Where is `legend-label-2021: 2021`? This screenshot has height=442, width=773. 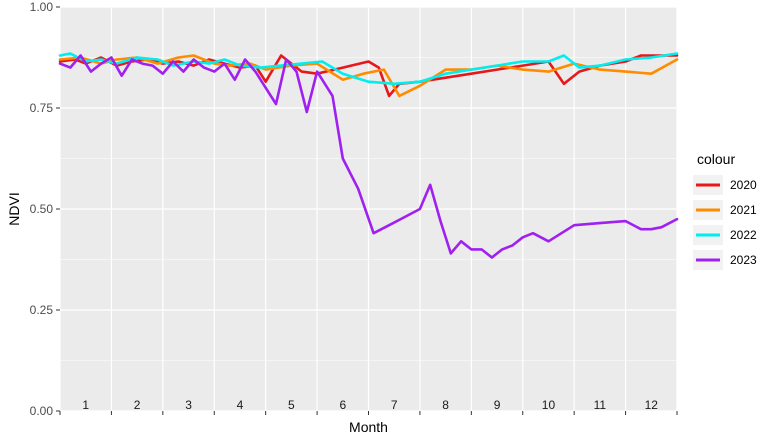 legend-label-2021: 2021 is located at coordinates (743, 210).